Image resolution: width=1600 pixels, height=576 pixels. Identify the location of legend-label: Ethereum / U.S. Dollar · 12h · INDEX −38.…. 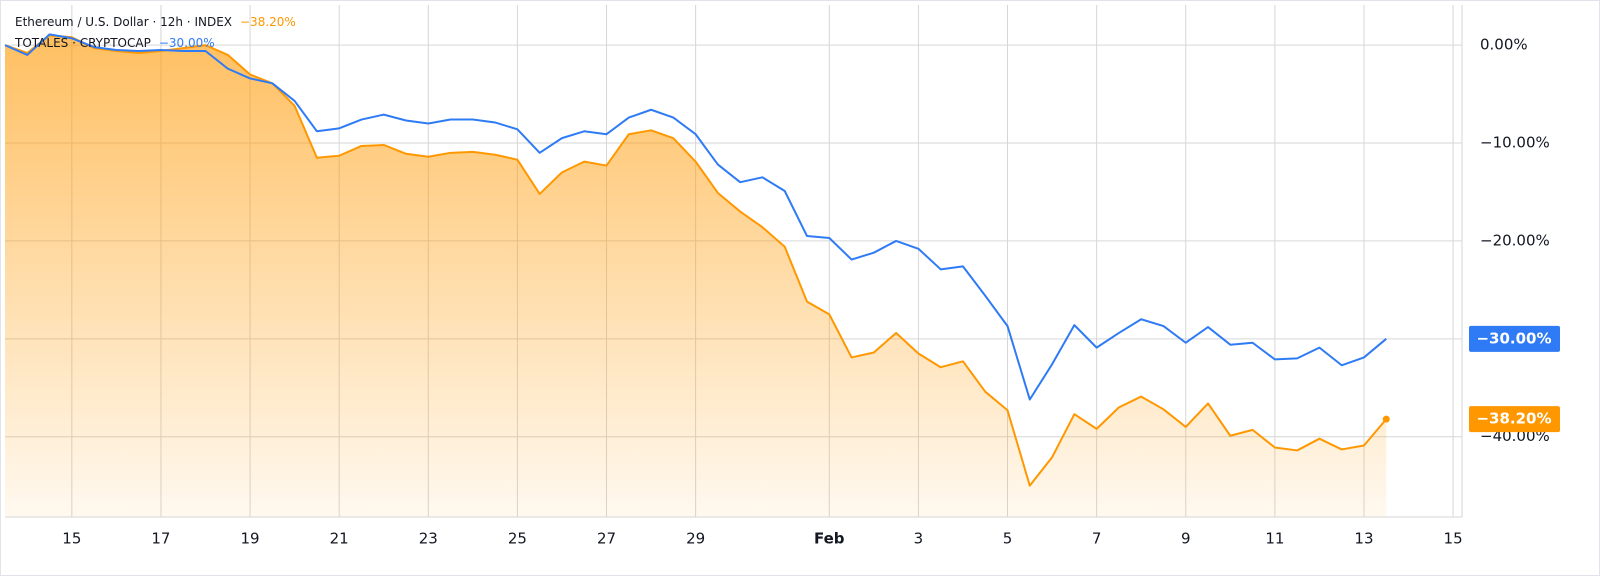
(155, 22).